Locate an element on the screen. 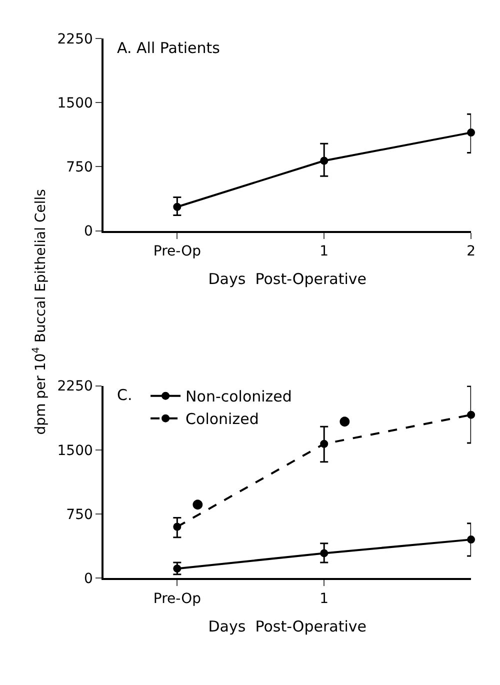 The image size is (500, 685). x-tick-label: 2 is located at coordinates (471, 252).